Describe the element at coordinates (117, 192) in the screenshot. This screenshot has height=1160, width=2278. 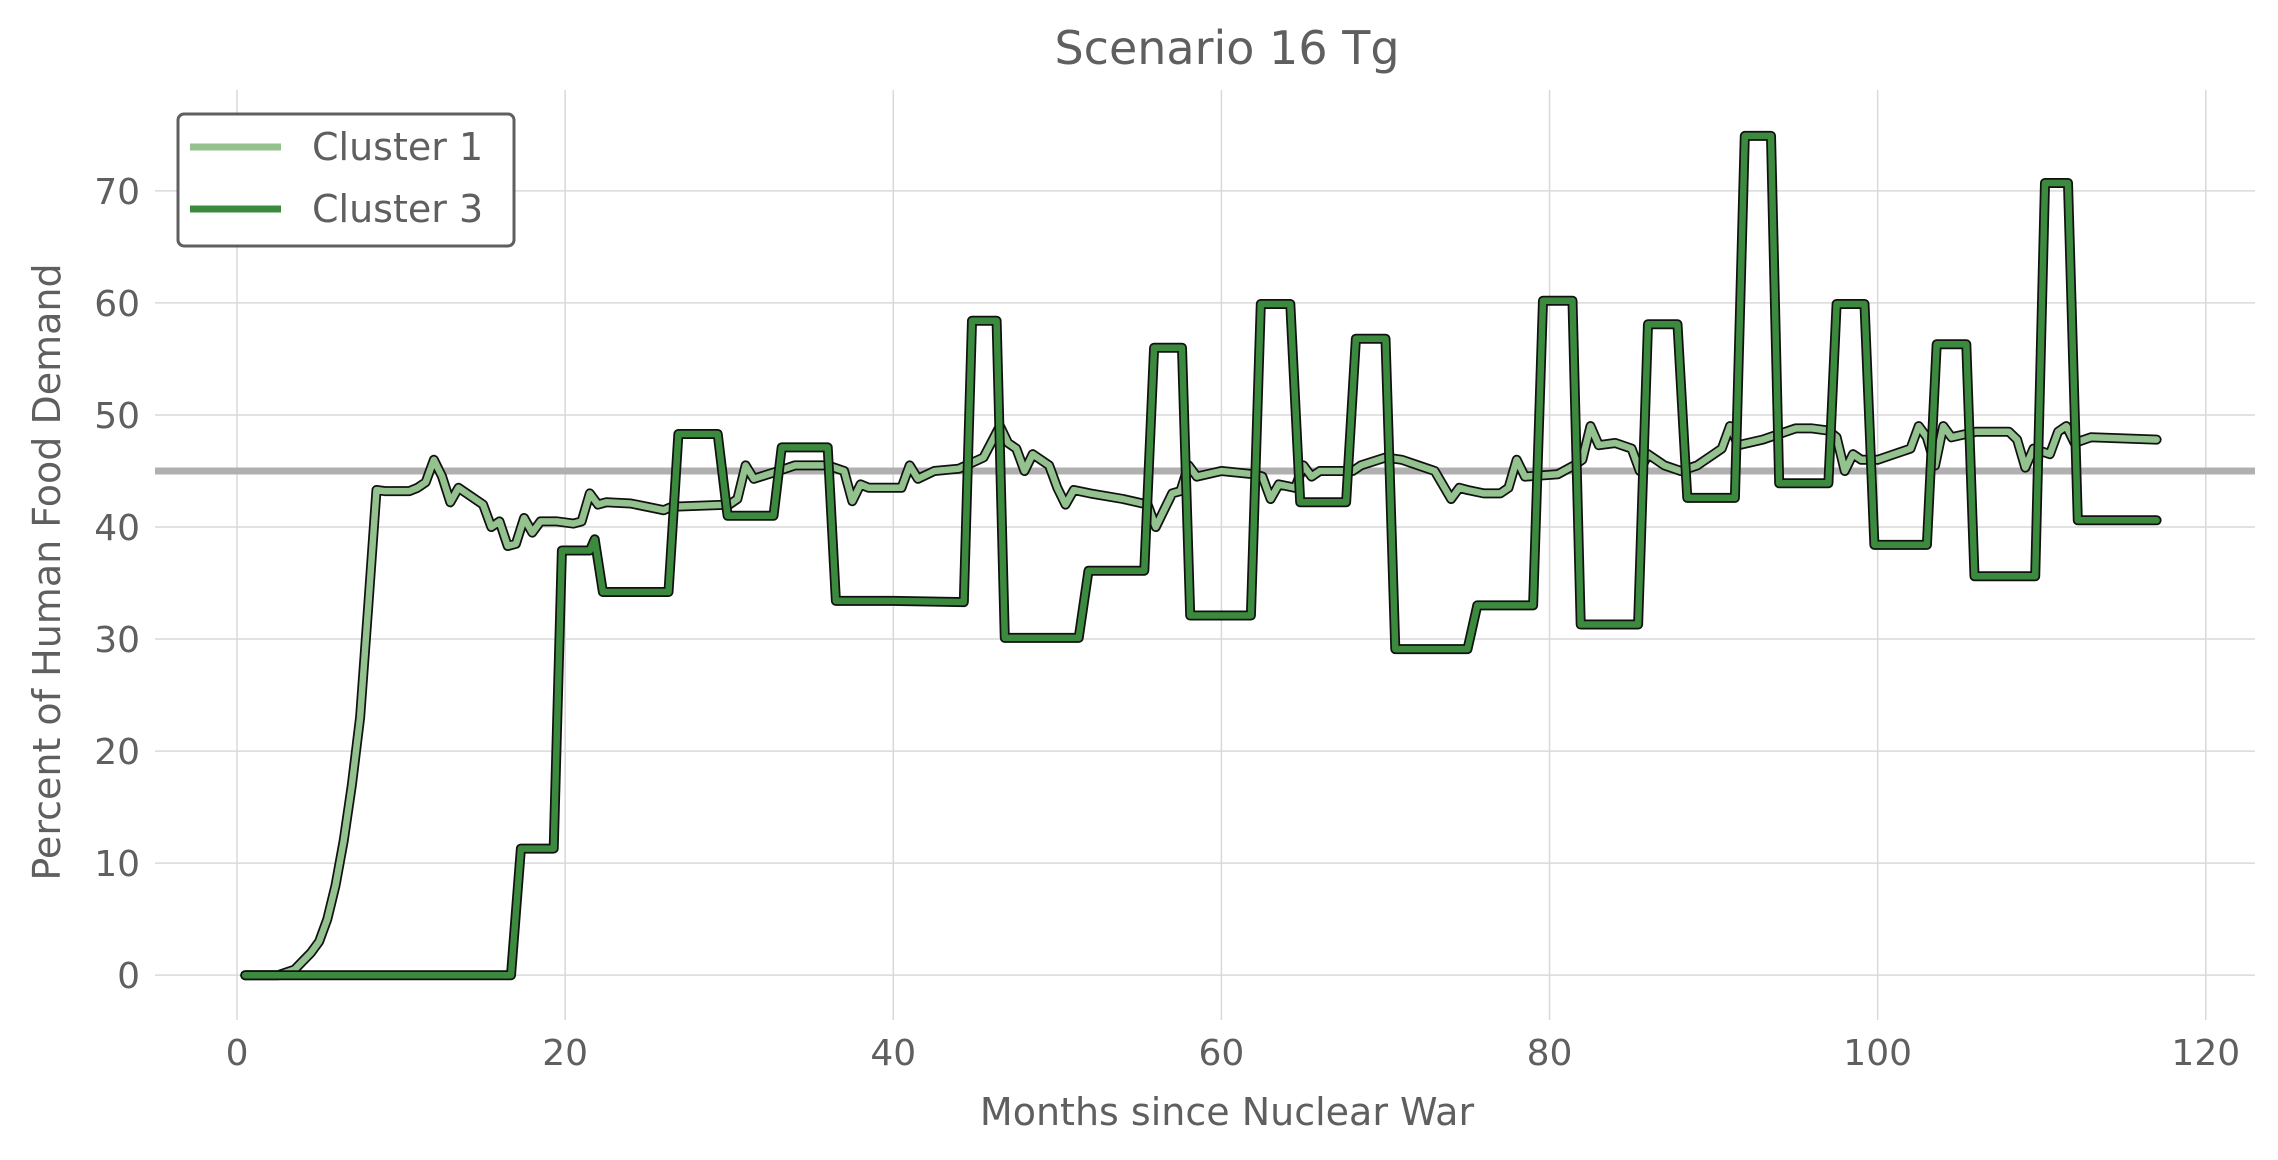
I see `y-tick-label: 70` at that location.